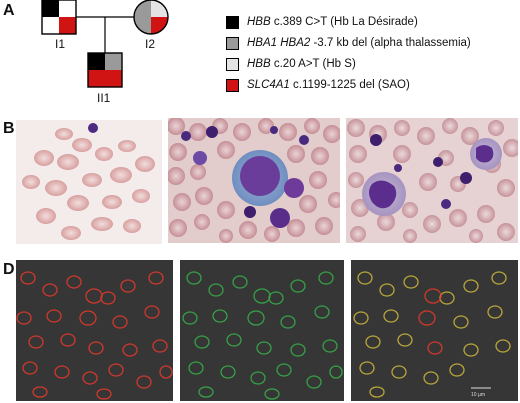 The height and width of the screenshot is (403, 520). Describe the element at coordinates (434, 330) in the screenshot. I see `fluorescence-image-merge` at that location.